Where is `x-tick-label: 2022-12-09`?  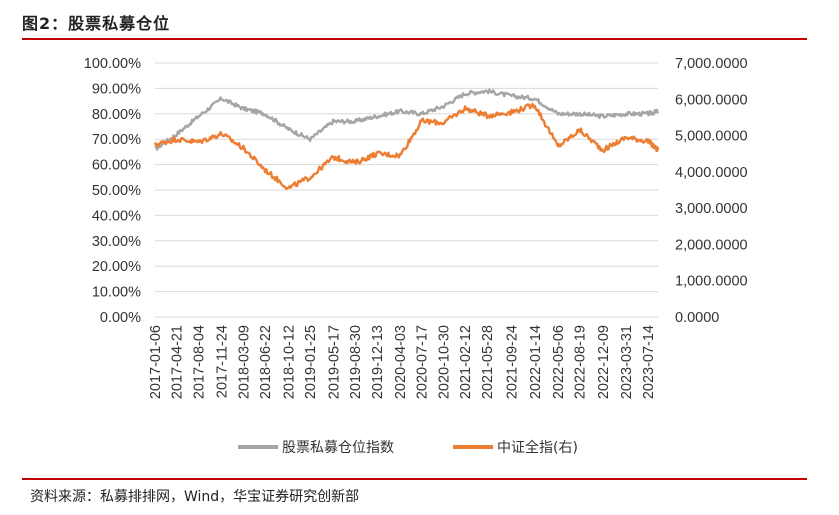 x-tick-label: 2022-12-09 is located at coordinates (604, 362).